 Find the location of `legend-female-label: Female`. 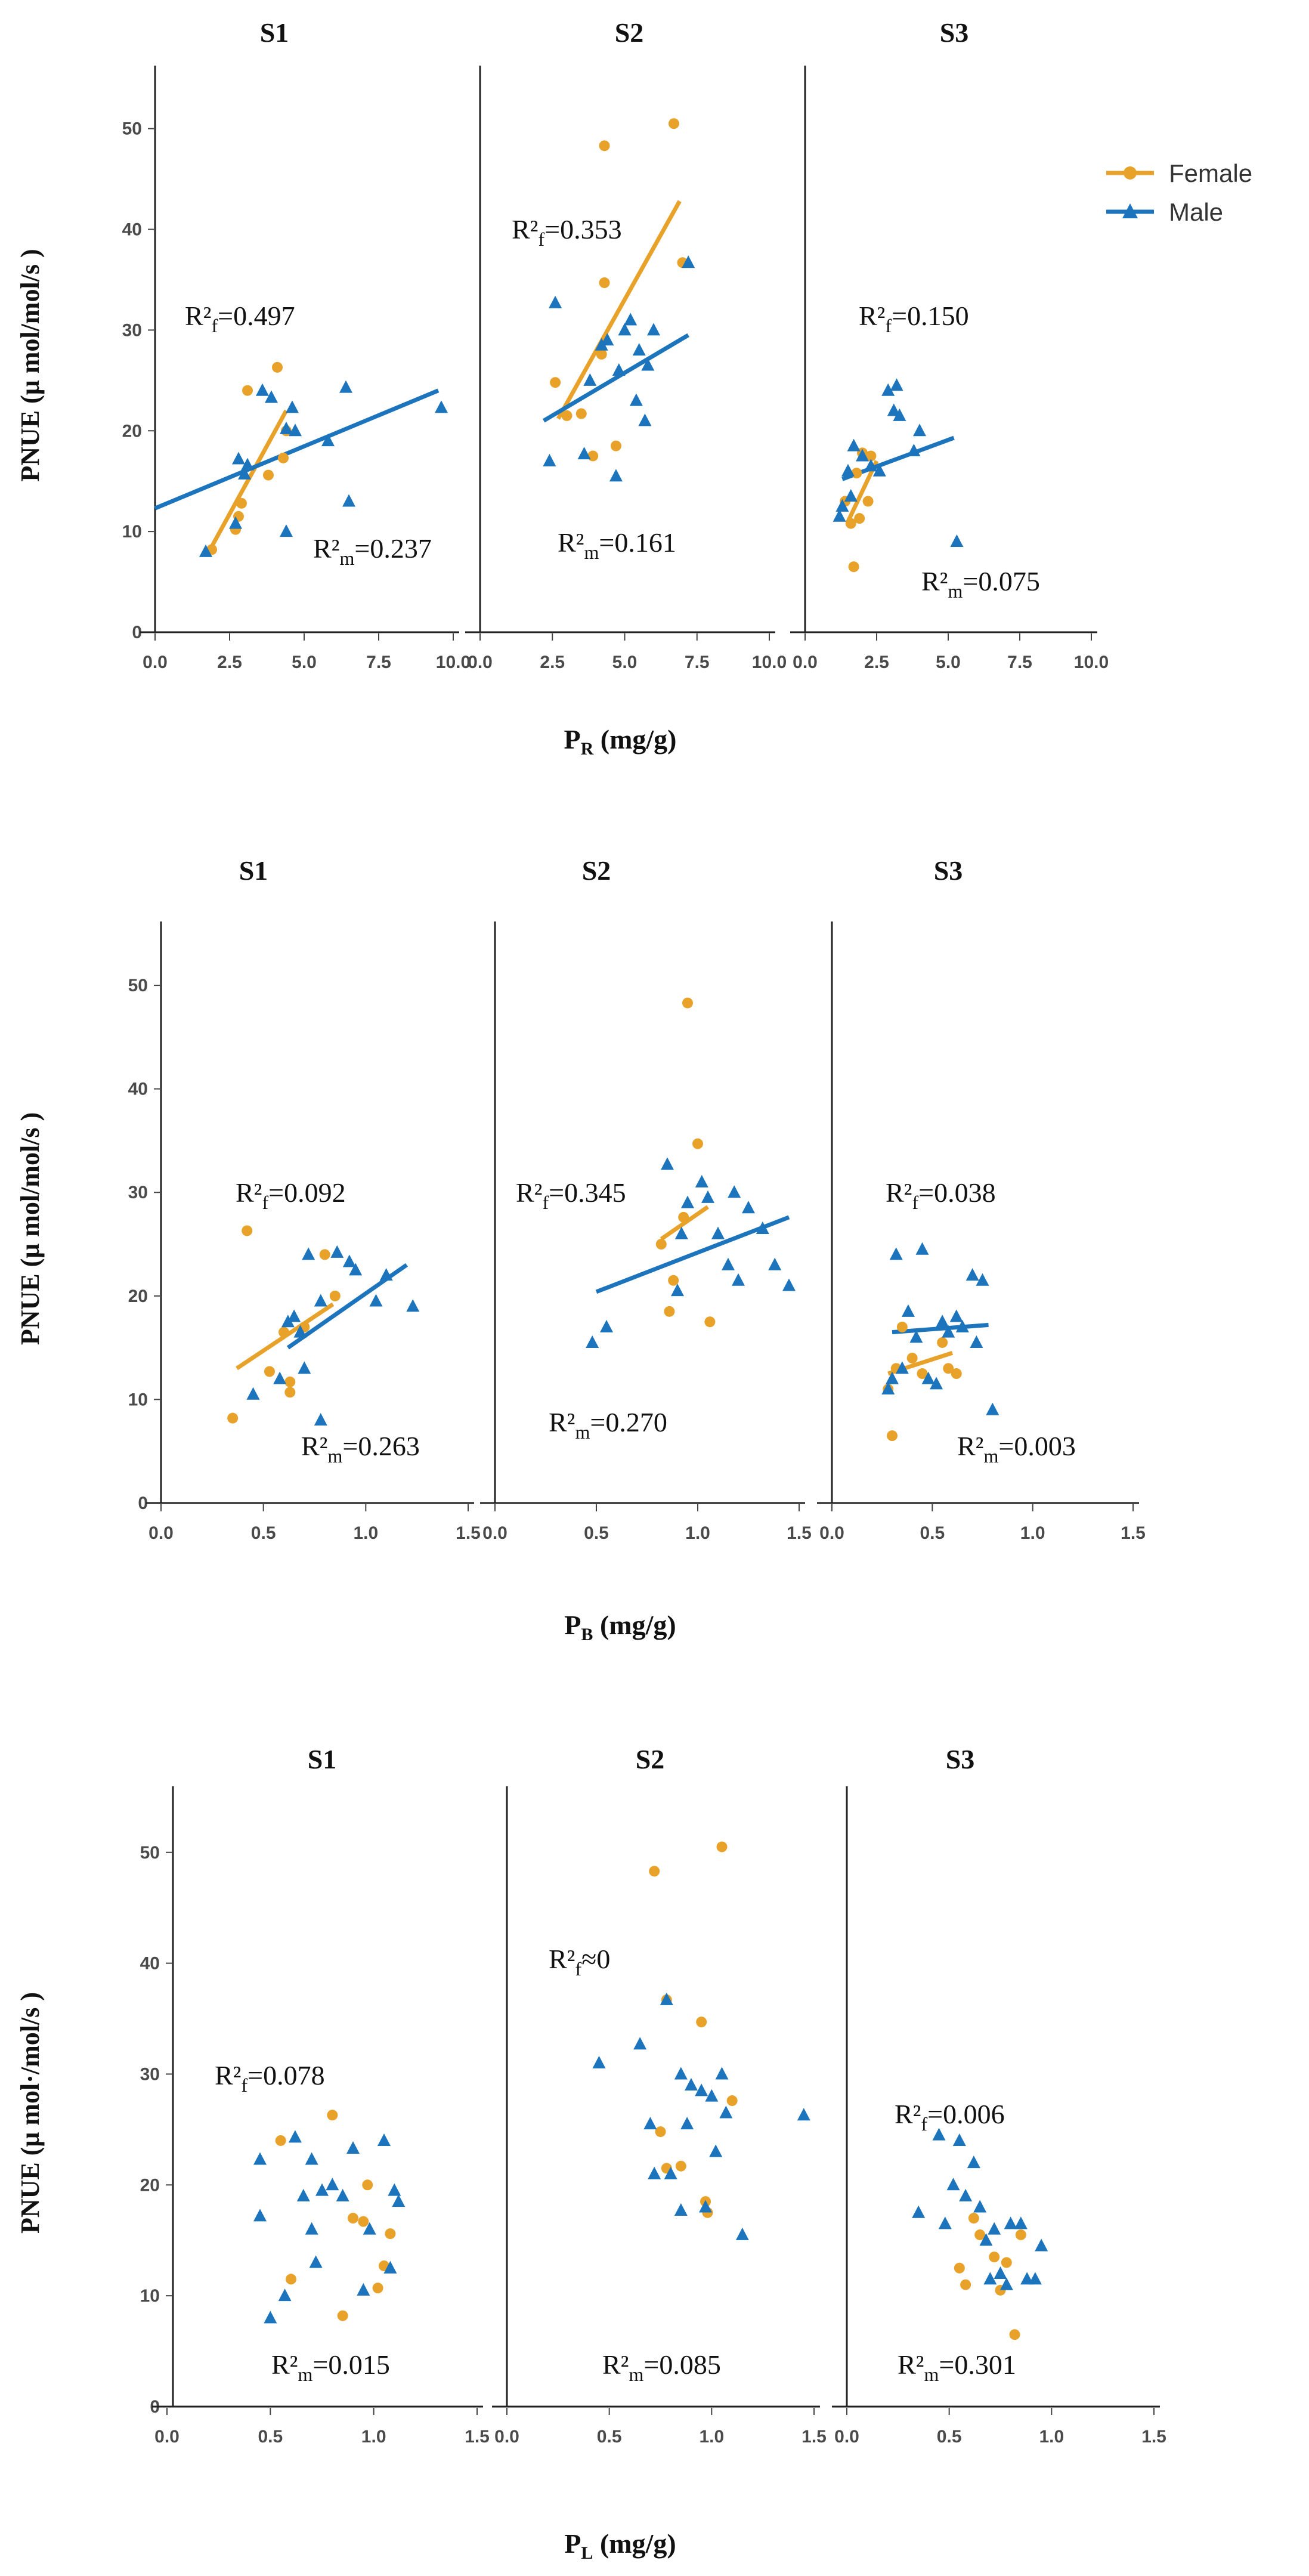

legend-female-label: Female is located at coordinates (1210, 173).